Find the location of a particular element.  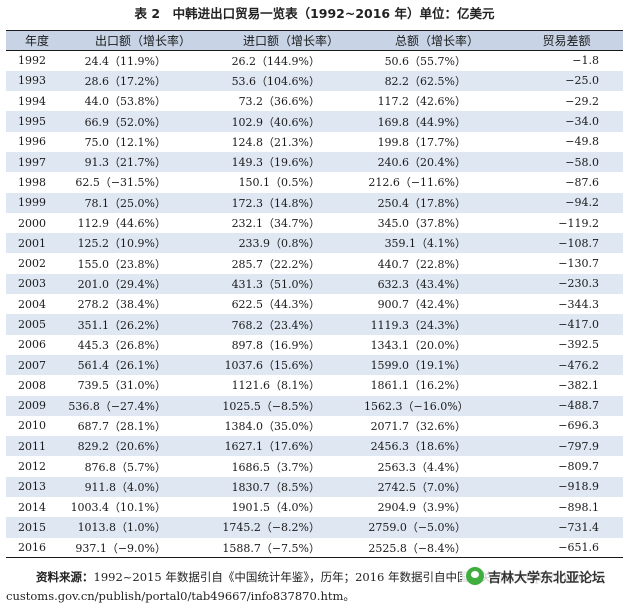

cell-balance: −29.2 is located at coordinates (582, 101).